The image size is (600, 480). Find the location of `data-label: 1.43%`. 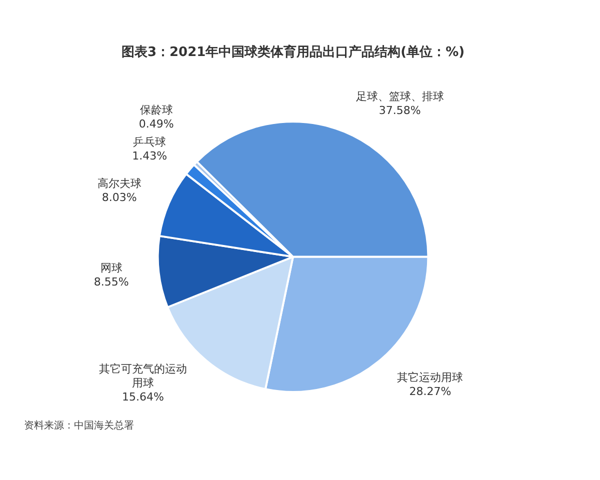

data-label: 1.43% is located at coordinates (150, 156).